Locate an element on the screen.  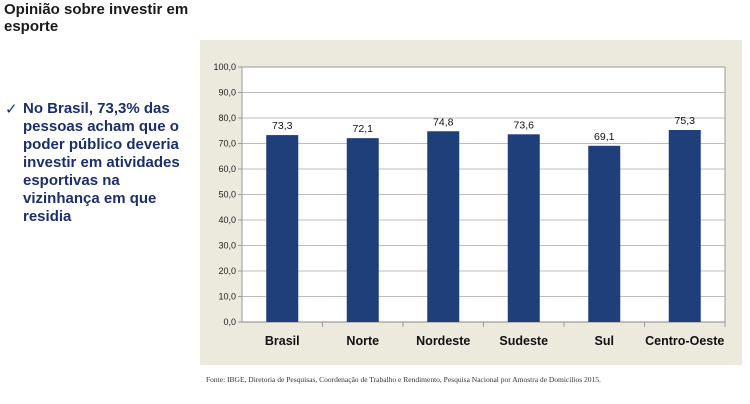
x-tick-label: Sudeste is located at coordinates (523, 341).